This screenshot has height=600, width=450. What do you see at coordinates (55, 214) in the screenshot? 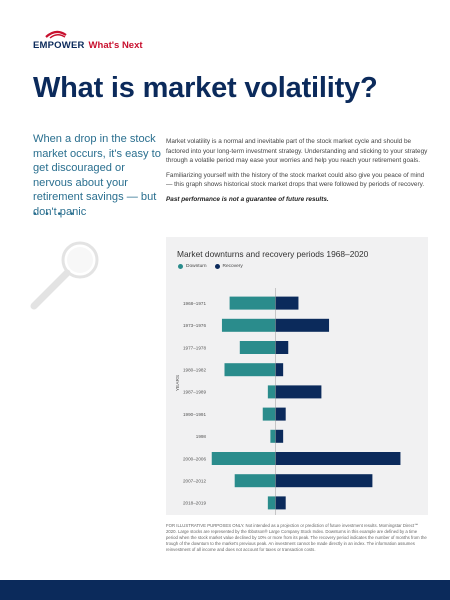
I see `decorative-dots: • • • •` at bounding box center [55, 214].